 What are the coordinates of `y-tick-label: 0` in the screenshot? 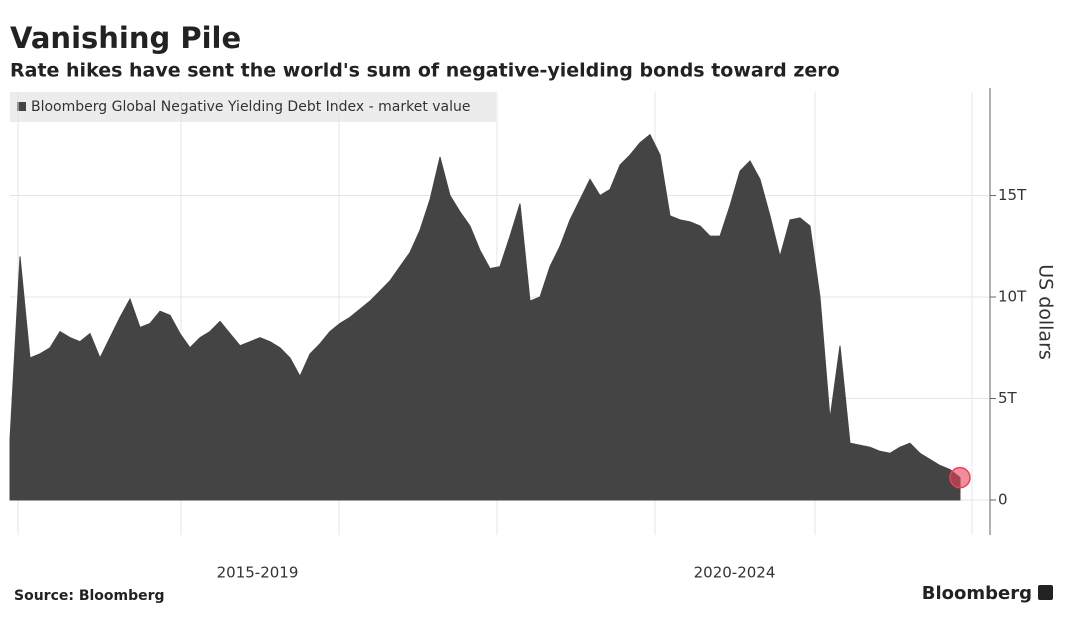 It's located at (1003, 500).